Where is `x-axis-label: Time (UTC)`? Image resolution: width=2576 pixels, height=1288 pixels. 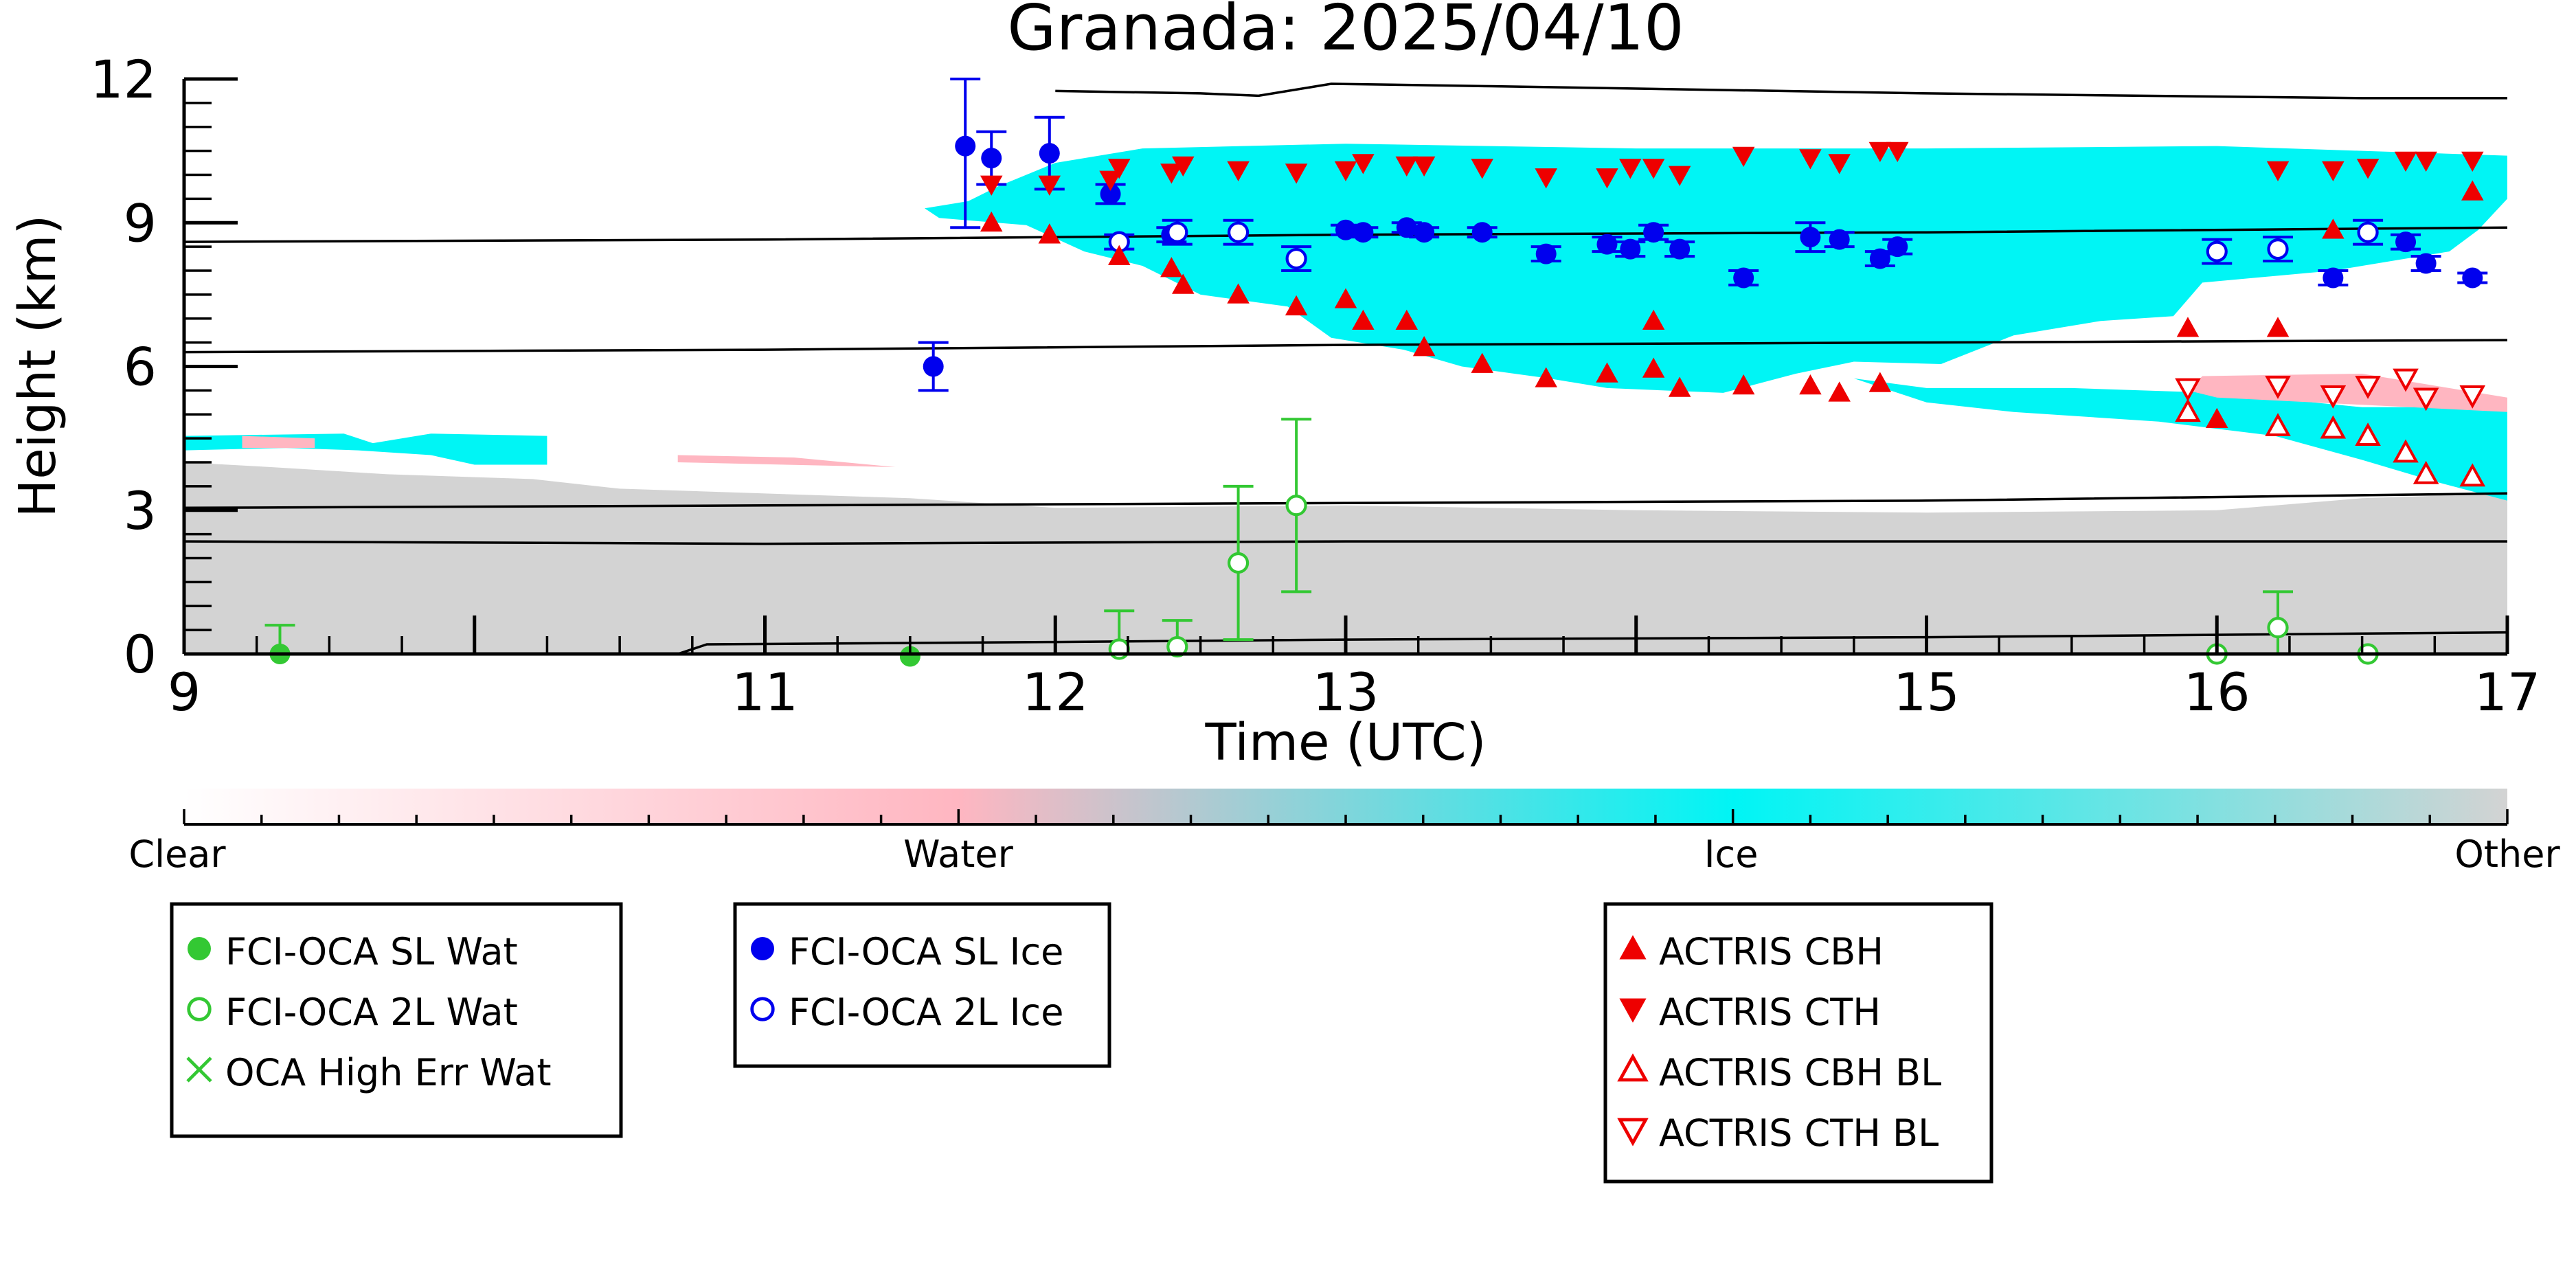 x-axis-label: Time (UTC) is located at coordinates (1345, 742).